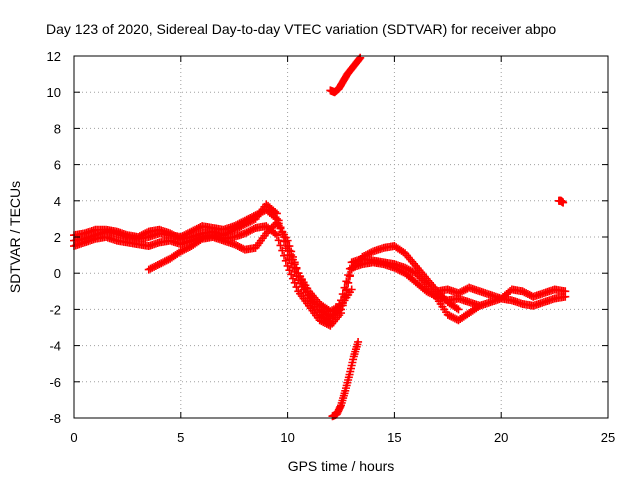 The height and width of the screenshot is (480, 640). I want to click on x-tick-label: 20, so click(501, 437).